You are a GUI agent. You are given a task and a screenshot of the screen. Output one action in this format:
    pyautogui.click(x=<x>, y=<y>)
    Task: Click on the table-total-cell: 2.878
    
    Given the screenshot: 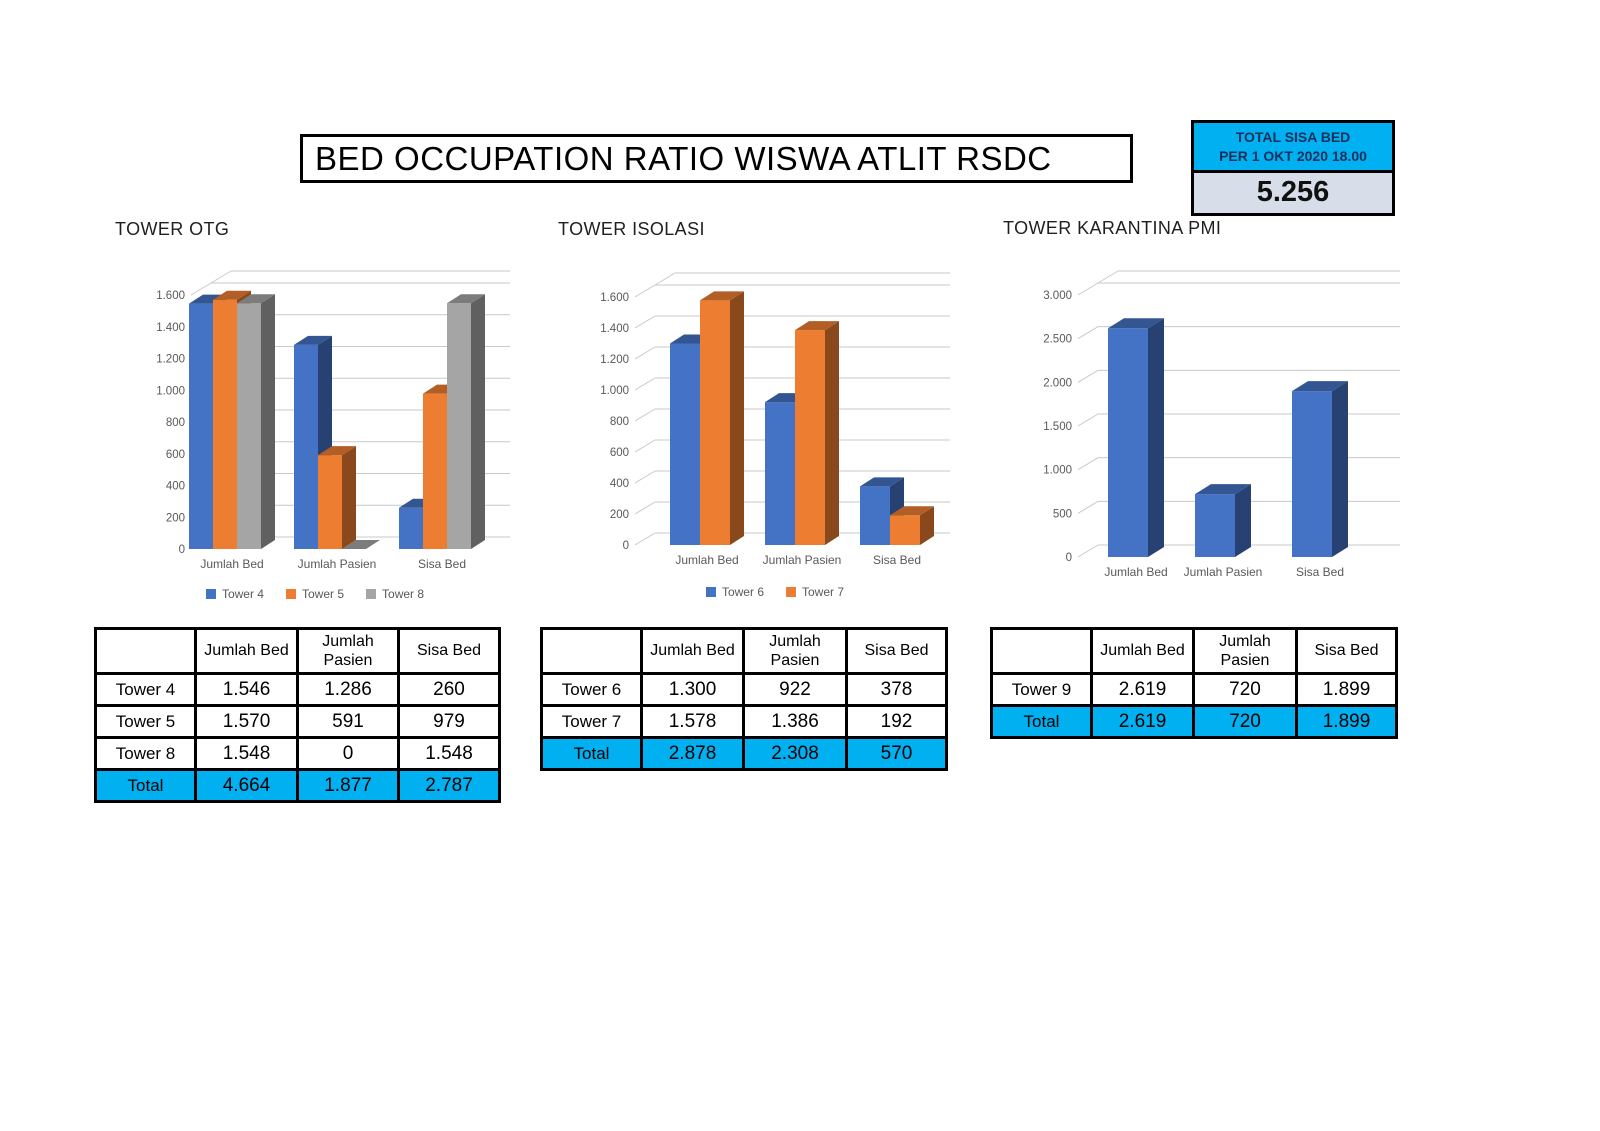 What is the action you would take?
    pyautogui.click(x=692, y=753)
    